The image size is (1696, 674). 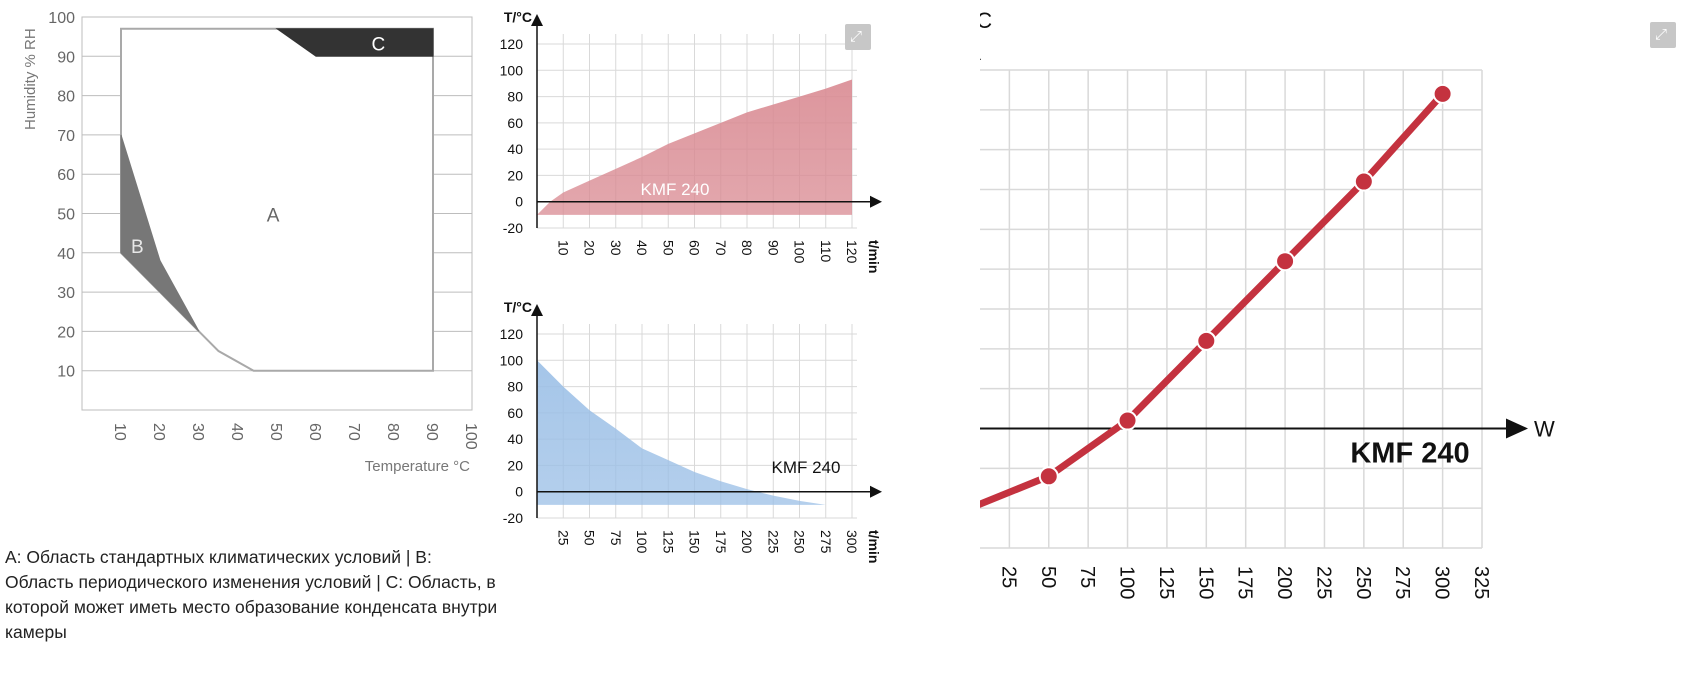 What do you see at coordinates (160, 233) in the screenshot?
I see `region-b` at bounding box center [160, 233].